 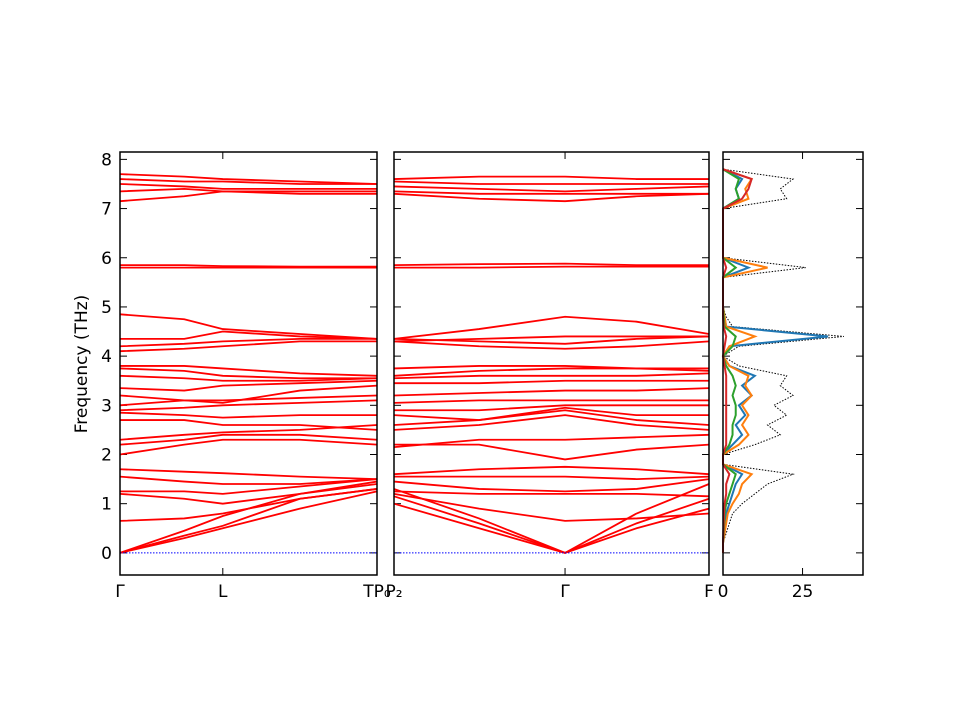 I want to click on y-tick-label: 7, so click(x=106, y=210).